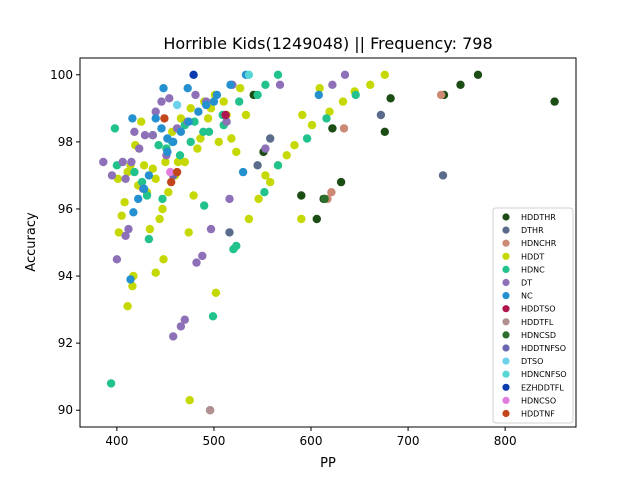  I want to click on legend-label: EZHDDTFL, so click(542, 387).